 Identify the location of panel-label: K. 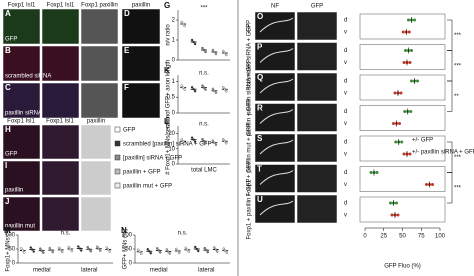
(167, 70).